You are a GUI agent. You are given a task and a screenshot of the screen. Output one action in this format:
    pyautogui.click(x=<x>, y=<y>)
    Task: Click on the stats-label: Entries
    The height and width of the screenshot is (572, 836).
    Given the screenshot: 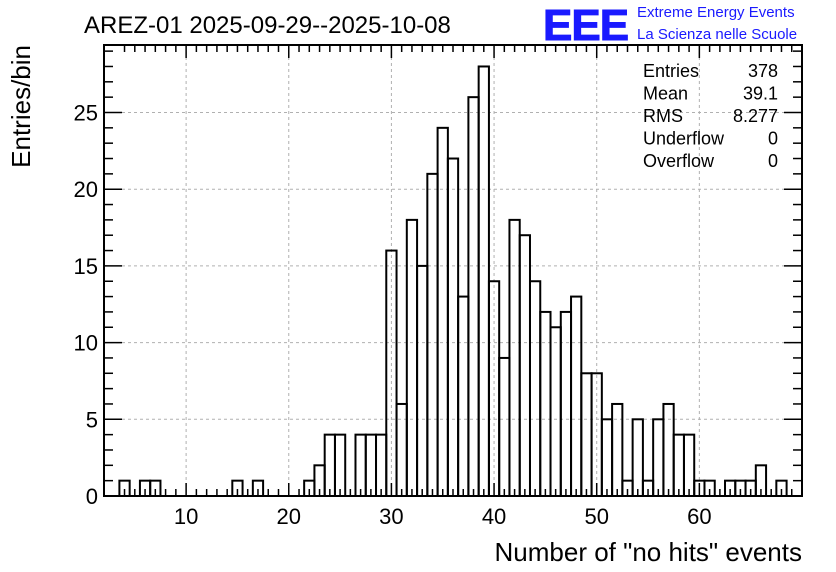 What is the action you would take?
    pyautogui.click(x=671, y=71)
    